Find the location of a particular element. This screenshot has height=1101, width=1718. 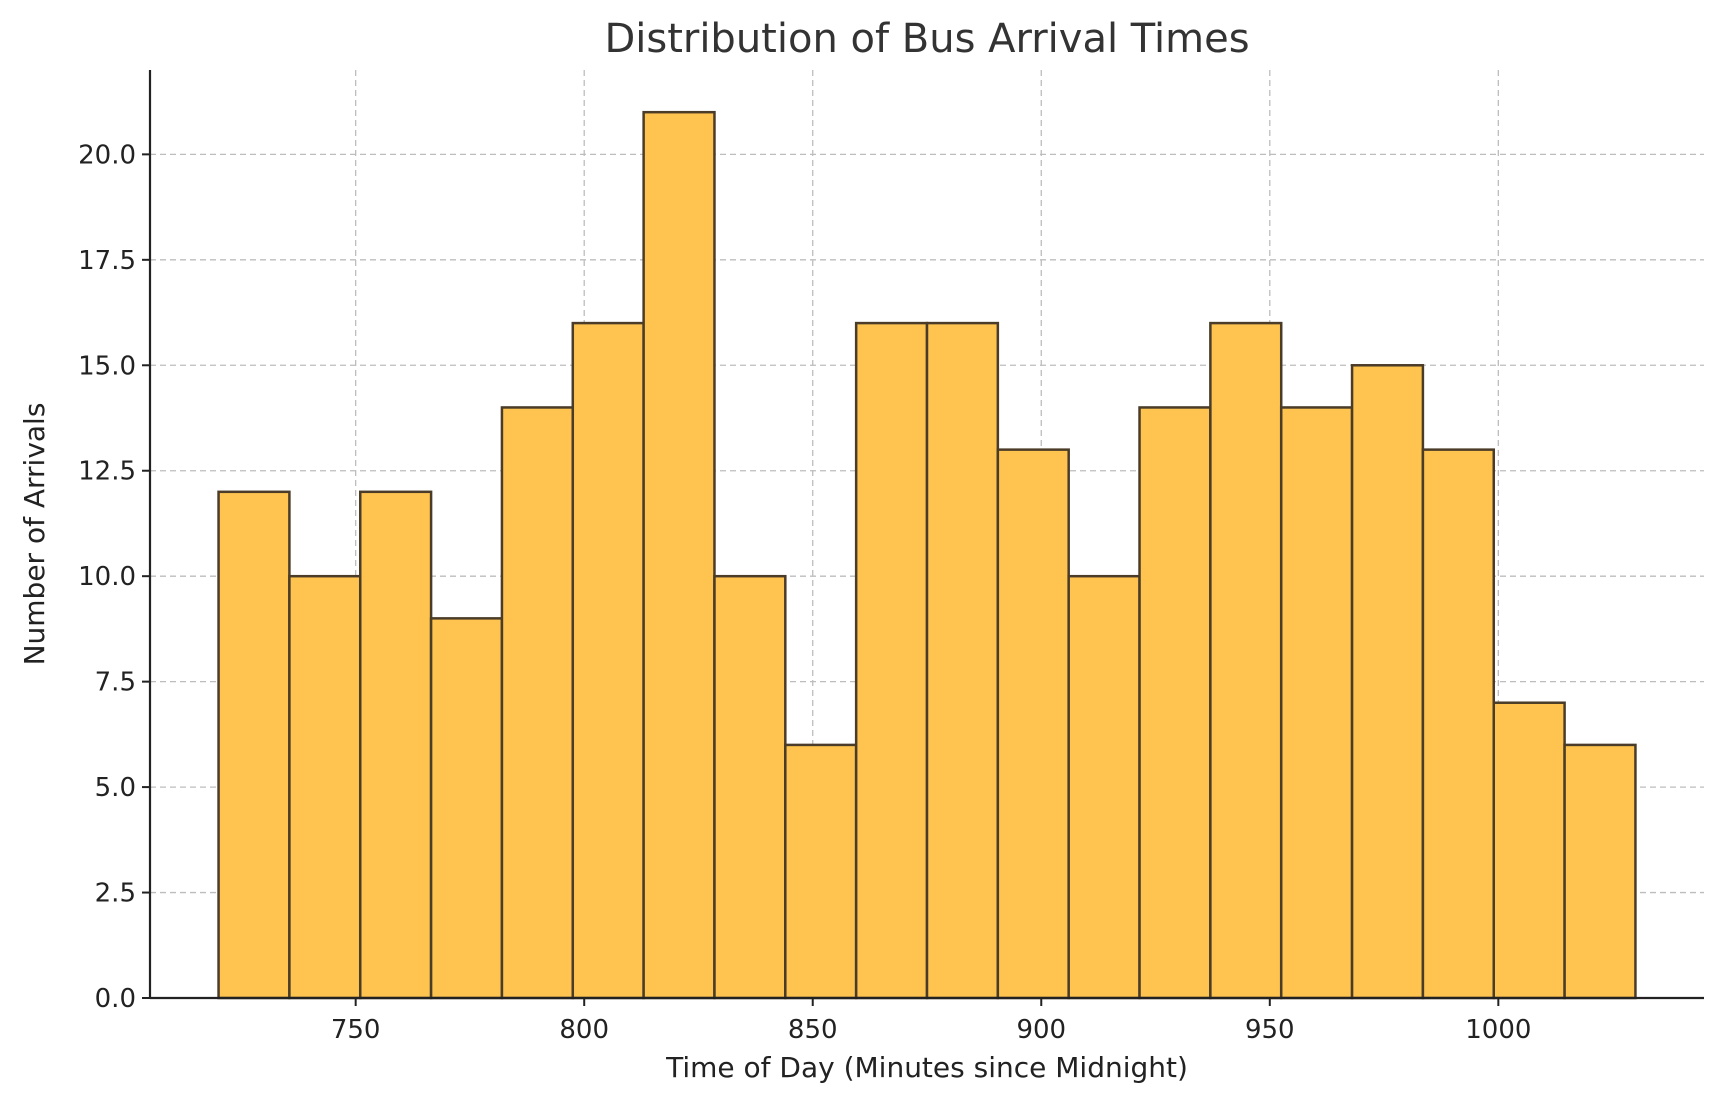

y-tick-label-2: 5.0 is located at coordinates (115, 788).